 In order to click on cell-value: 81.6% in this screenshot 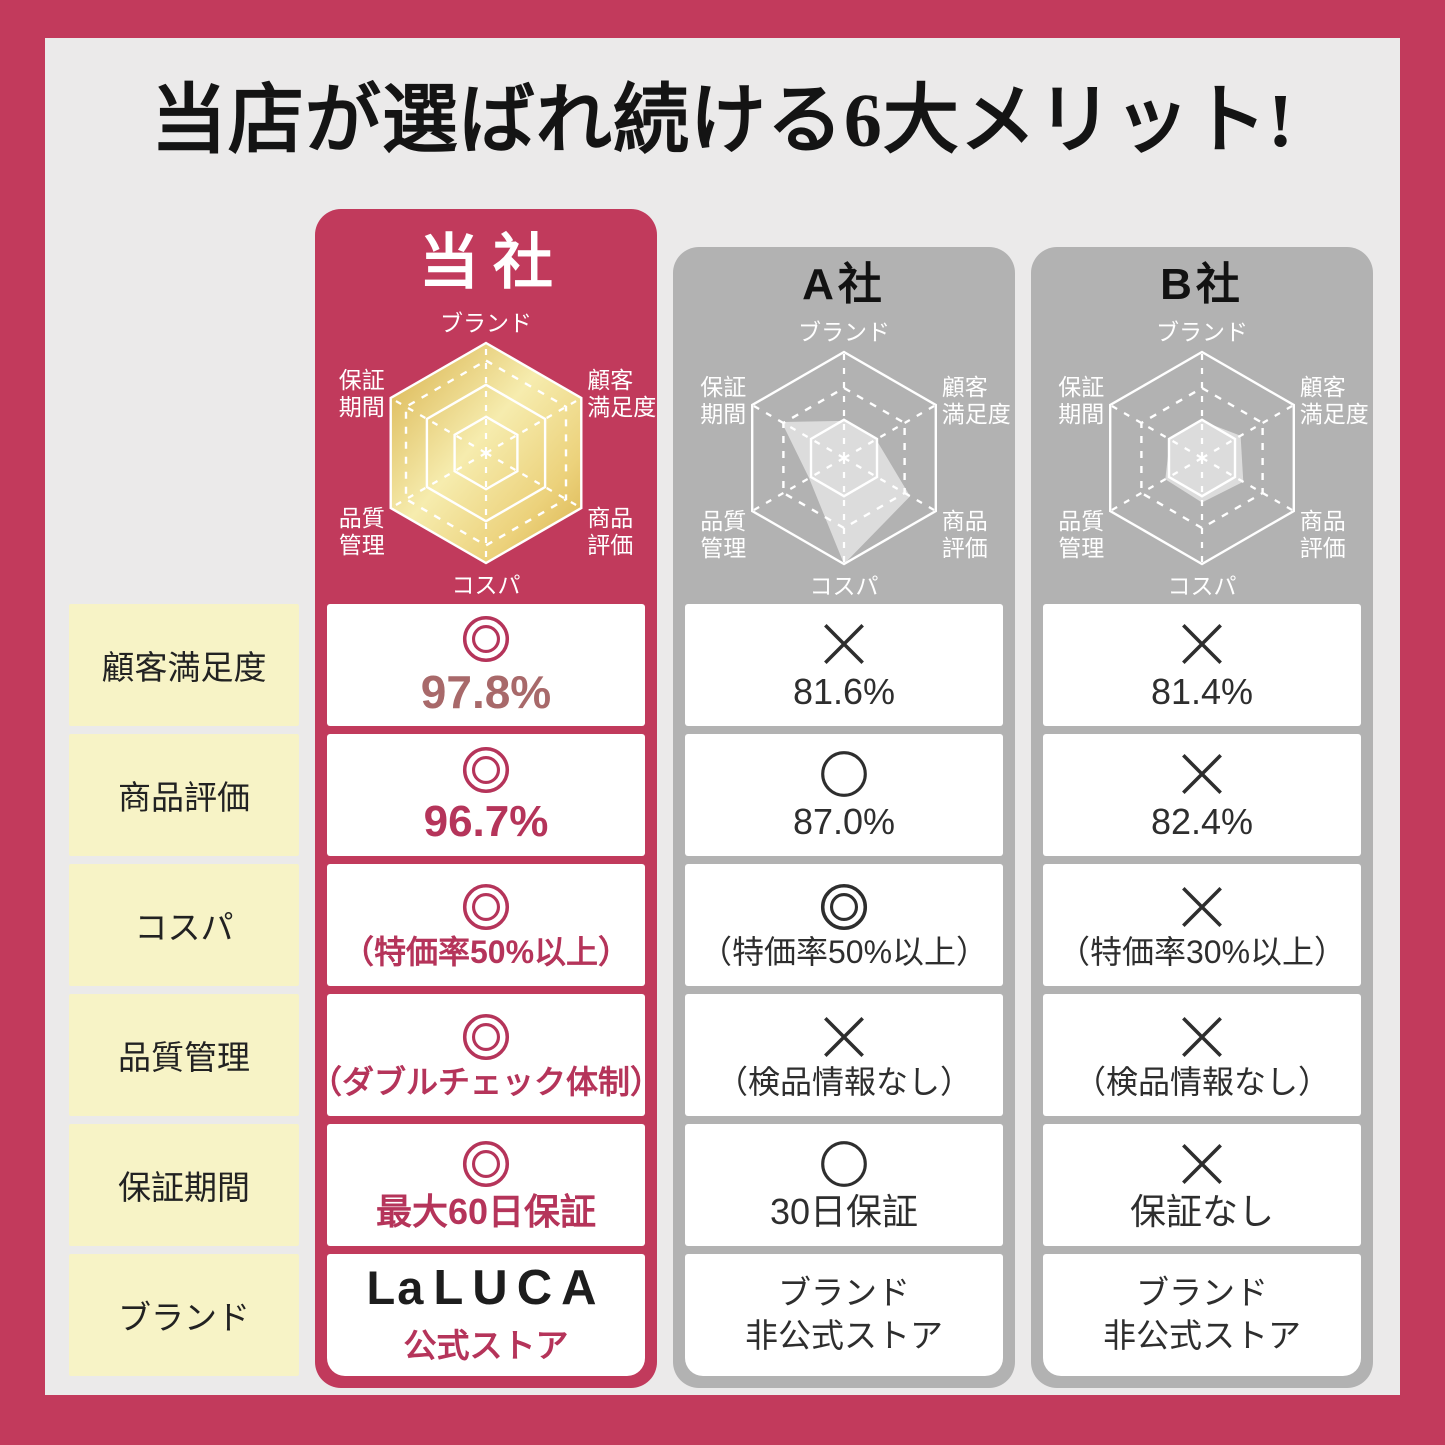, I will do `click(844, 692)`.